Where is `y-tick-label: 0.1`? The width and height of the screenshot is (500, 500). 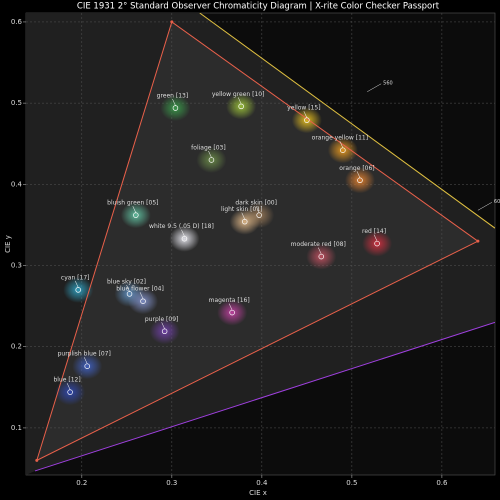
y-tick-label: 0.1 is located at coordinates (16, 428).